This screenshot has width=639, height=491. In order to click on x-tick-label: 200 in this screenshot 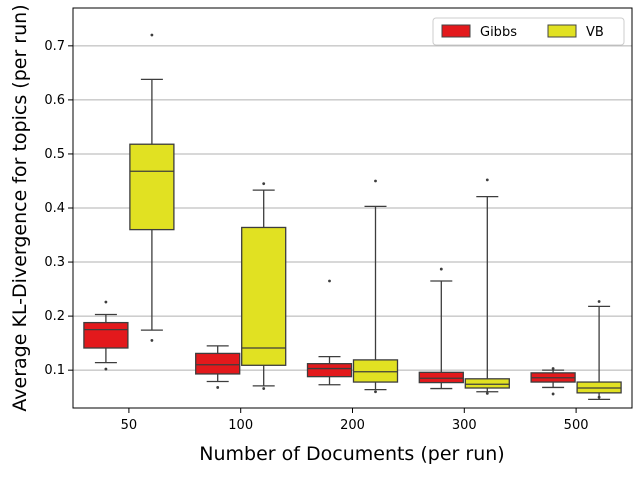, I will do `click(352, 425)`.